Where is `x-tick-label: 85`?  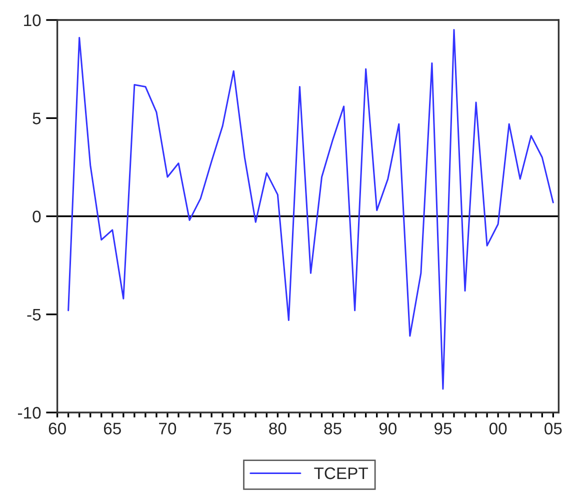 x-tick-label: 85 is located at coordinates (333, 428).